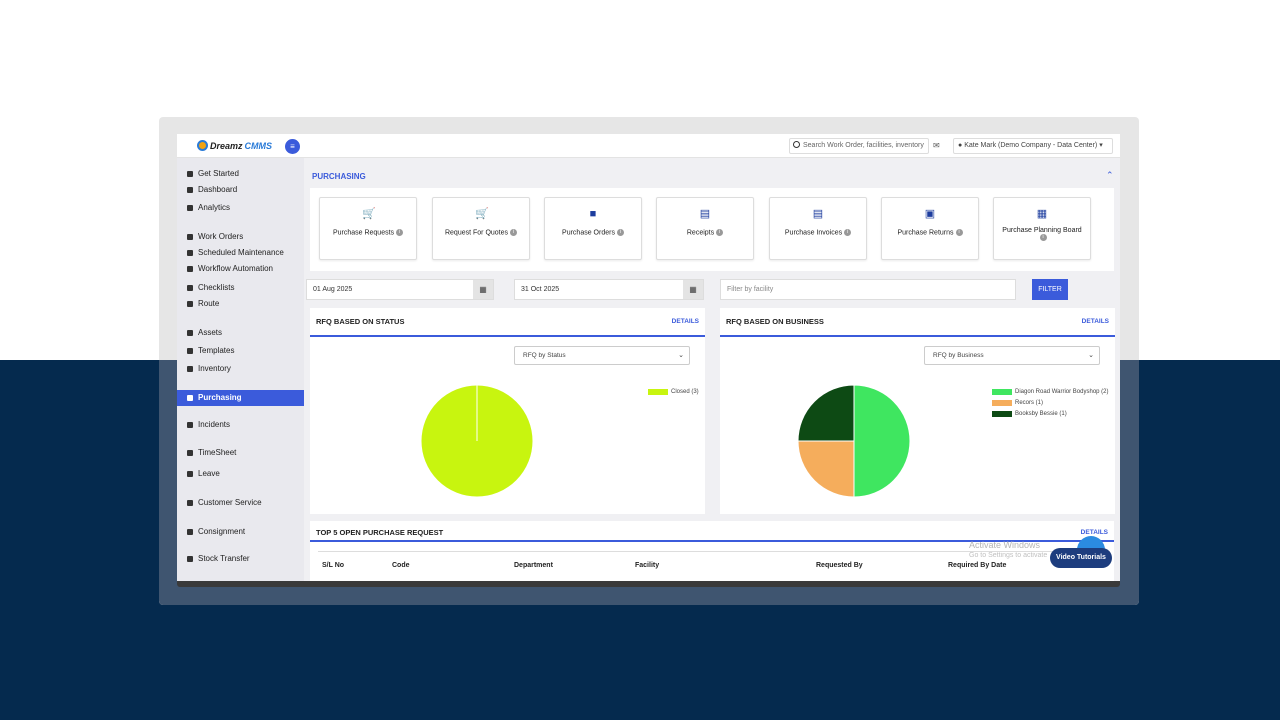 The image size is (1280, 720). I want to click on column-header: Code, so click(401, 565).